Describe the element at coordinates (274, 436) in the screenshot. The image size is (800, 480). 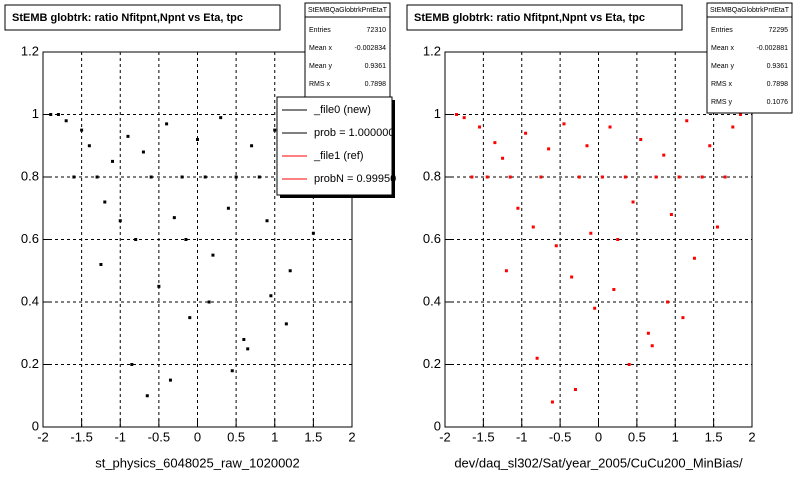
I see `x-tick-label: 1` at that location.